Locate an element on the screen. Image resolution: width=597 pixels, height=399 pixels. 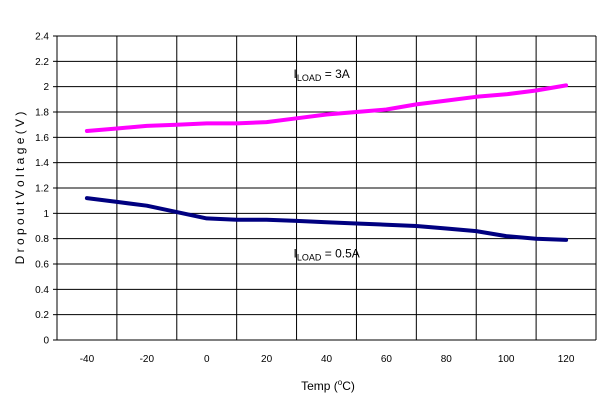
x-axis-title-main: Temp ( is located at coordinates (319, 386).